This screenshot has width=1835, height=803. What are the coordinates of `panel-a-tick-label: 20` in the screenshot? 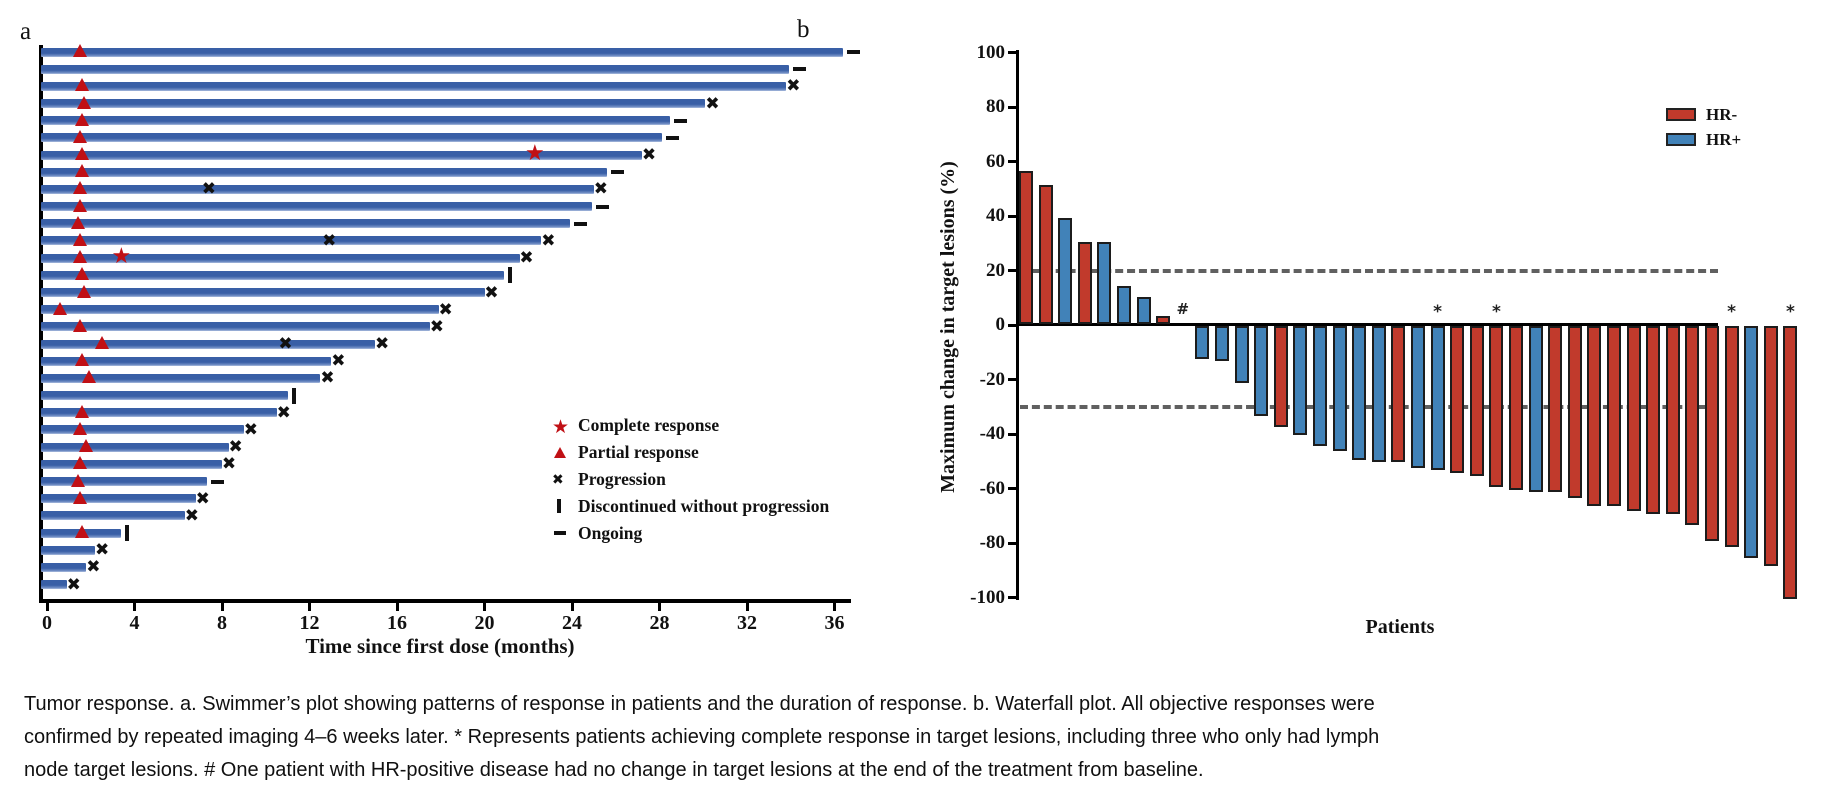 It's located at (484, 623).